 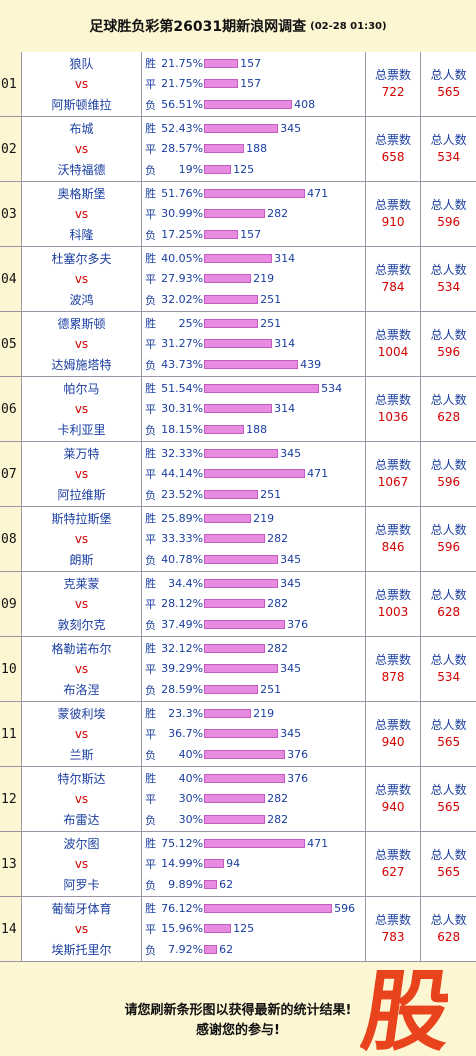 I want to click on timestamp: (02-28 01:30), so click(x=348, y=26).